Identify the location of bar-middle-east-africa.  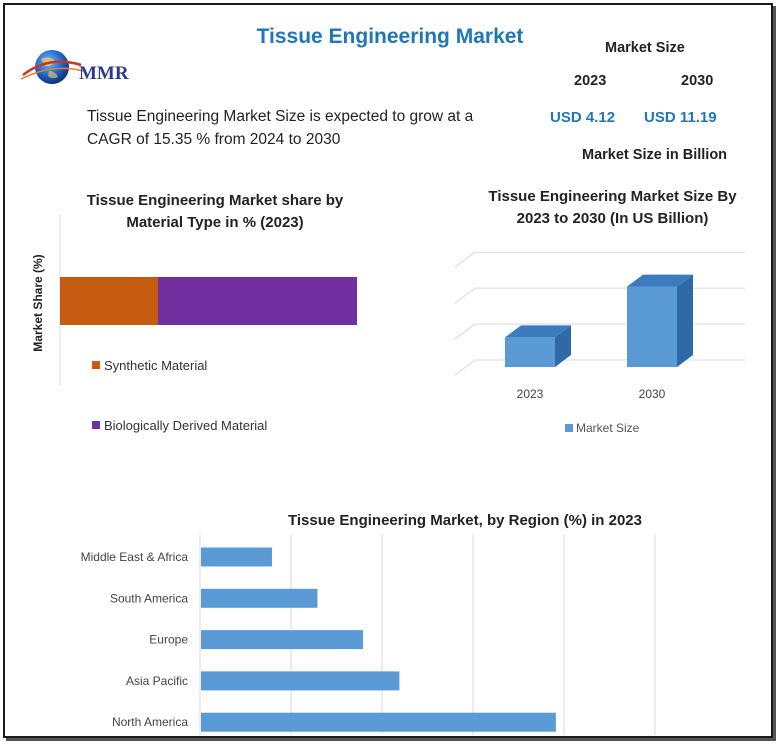
(236, 557).